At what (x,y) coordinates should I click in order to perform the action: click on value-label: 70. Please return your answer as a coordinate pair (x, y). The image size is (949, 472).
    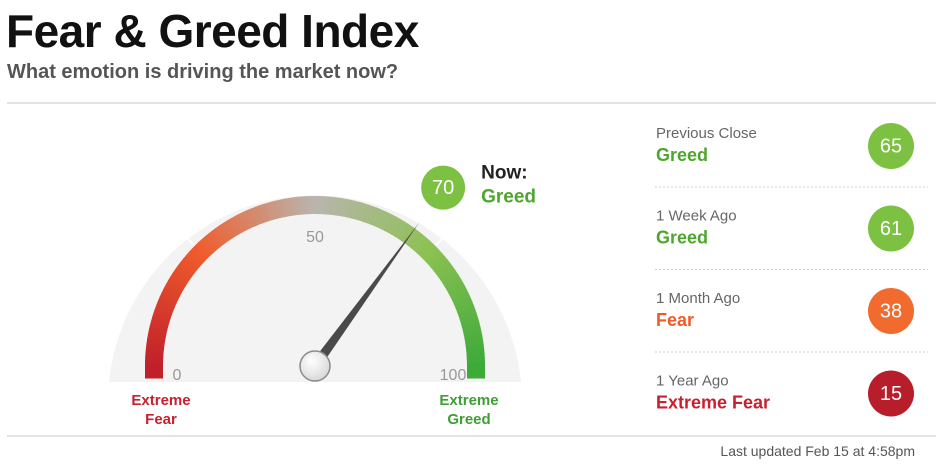
    Looking at the image, I should click on (443, 188).